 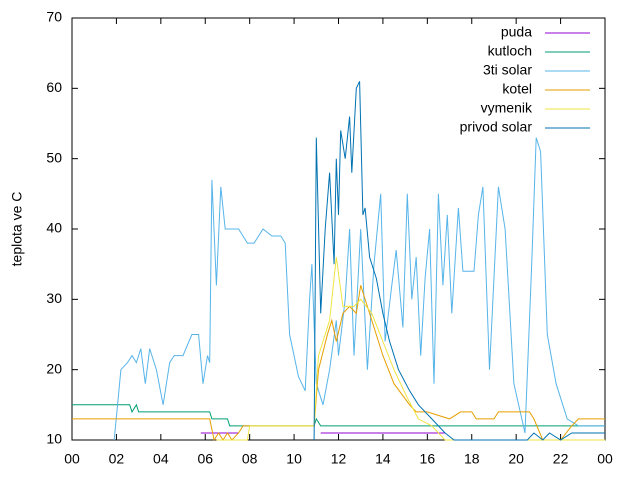 What do you see at coordinates (294, 459) in the screenshot?
I see `x-tick-label: 10` at bounding box center [294, 459].